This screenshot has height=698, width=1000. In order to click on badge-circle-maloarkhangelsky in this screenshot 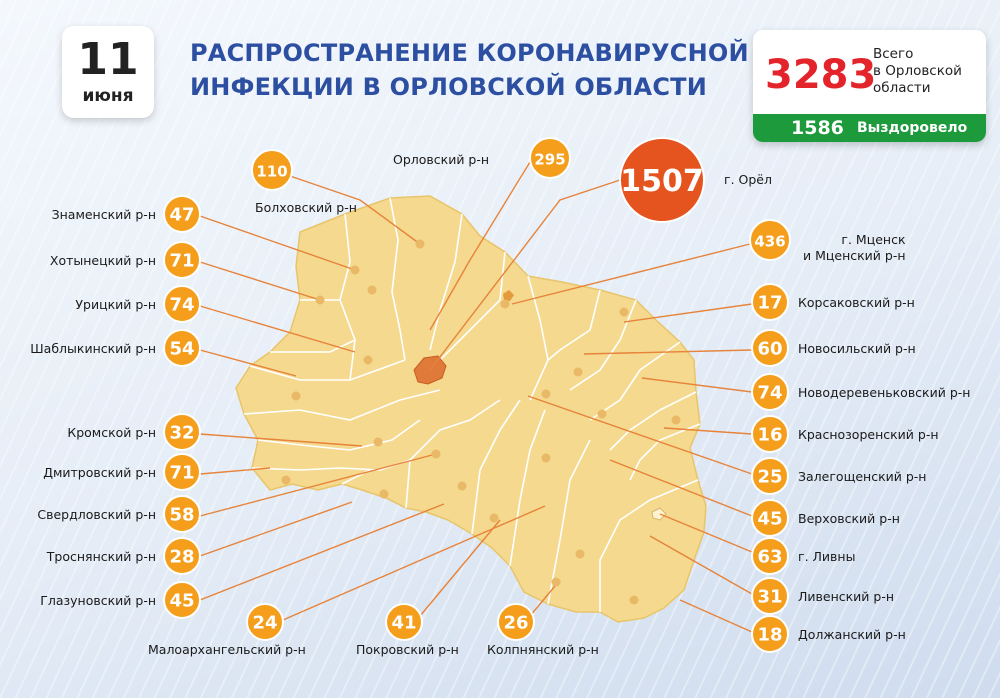, I will do `click(265, 622)`.